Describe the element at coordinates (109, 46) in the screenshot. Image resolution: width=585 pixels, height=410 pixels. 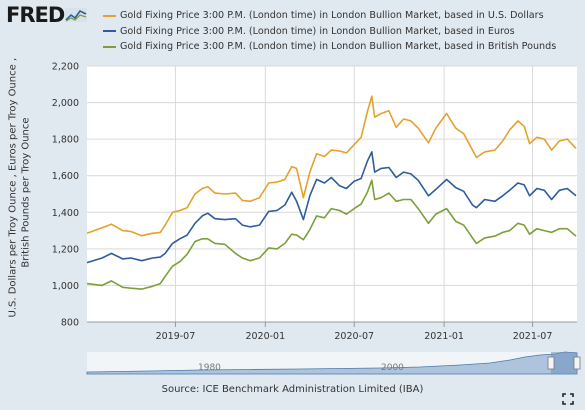
I see `legend-swatch-gbp` at that location.